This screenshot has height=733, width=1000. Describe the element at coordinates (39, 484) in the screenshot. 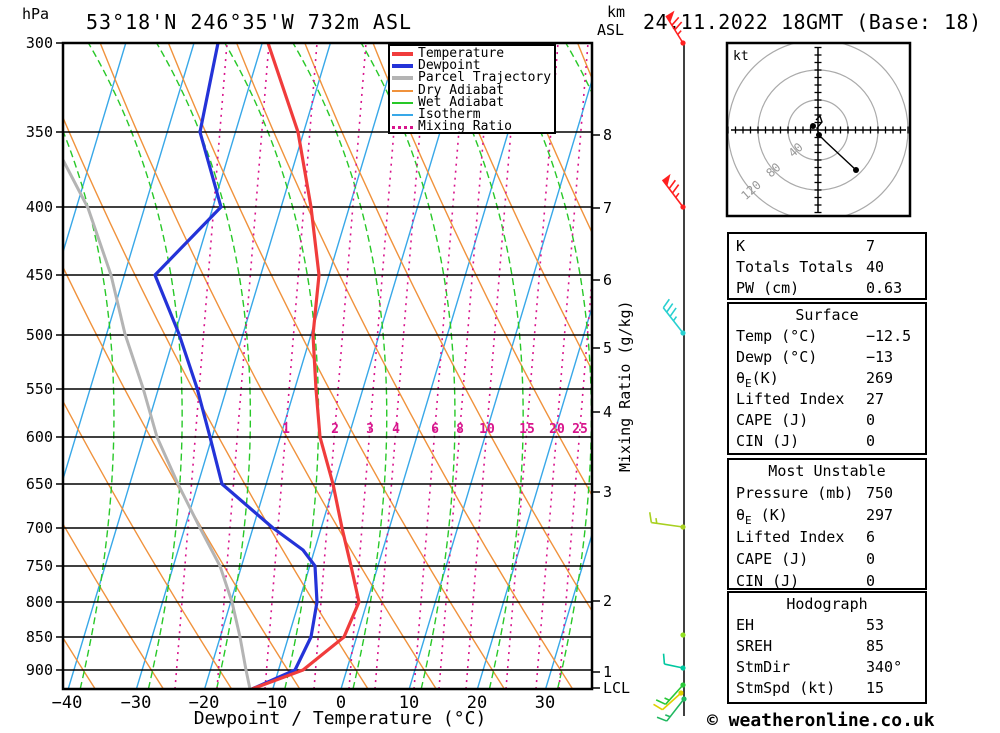

I see `pressure-tick-label: 650` at that location.